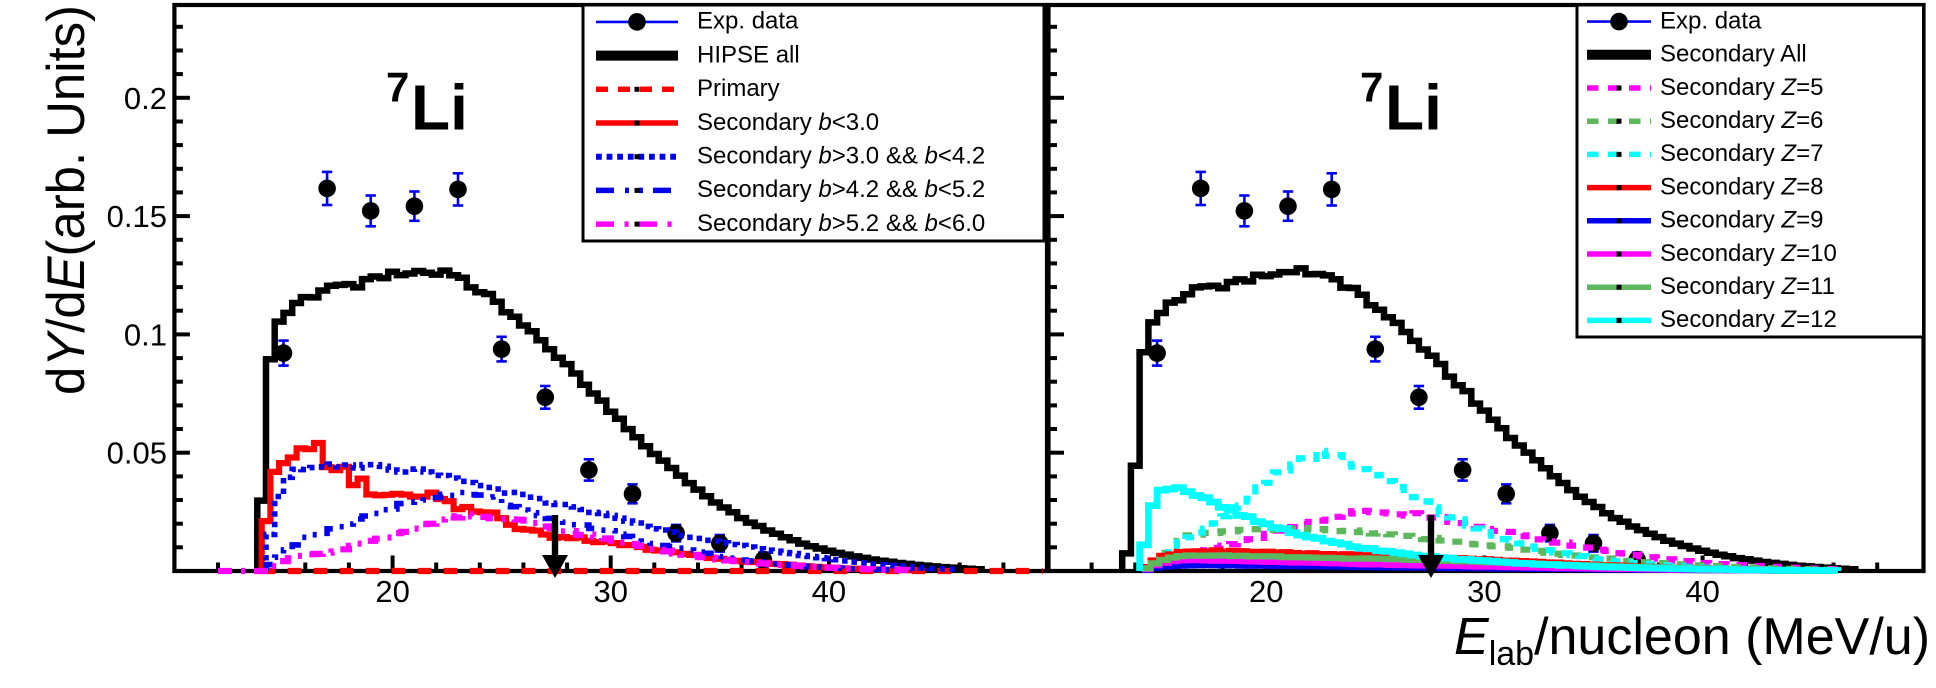 This screenshot has height=688, width=1936. What do you see at coordinates (841, 189) in the screenshot?
I see `svg-text: Secondary b>4.2 && b<5.2` at bounding box center [841, 189].